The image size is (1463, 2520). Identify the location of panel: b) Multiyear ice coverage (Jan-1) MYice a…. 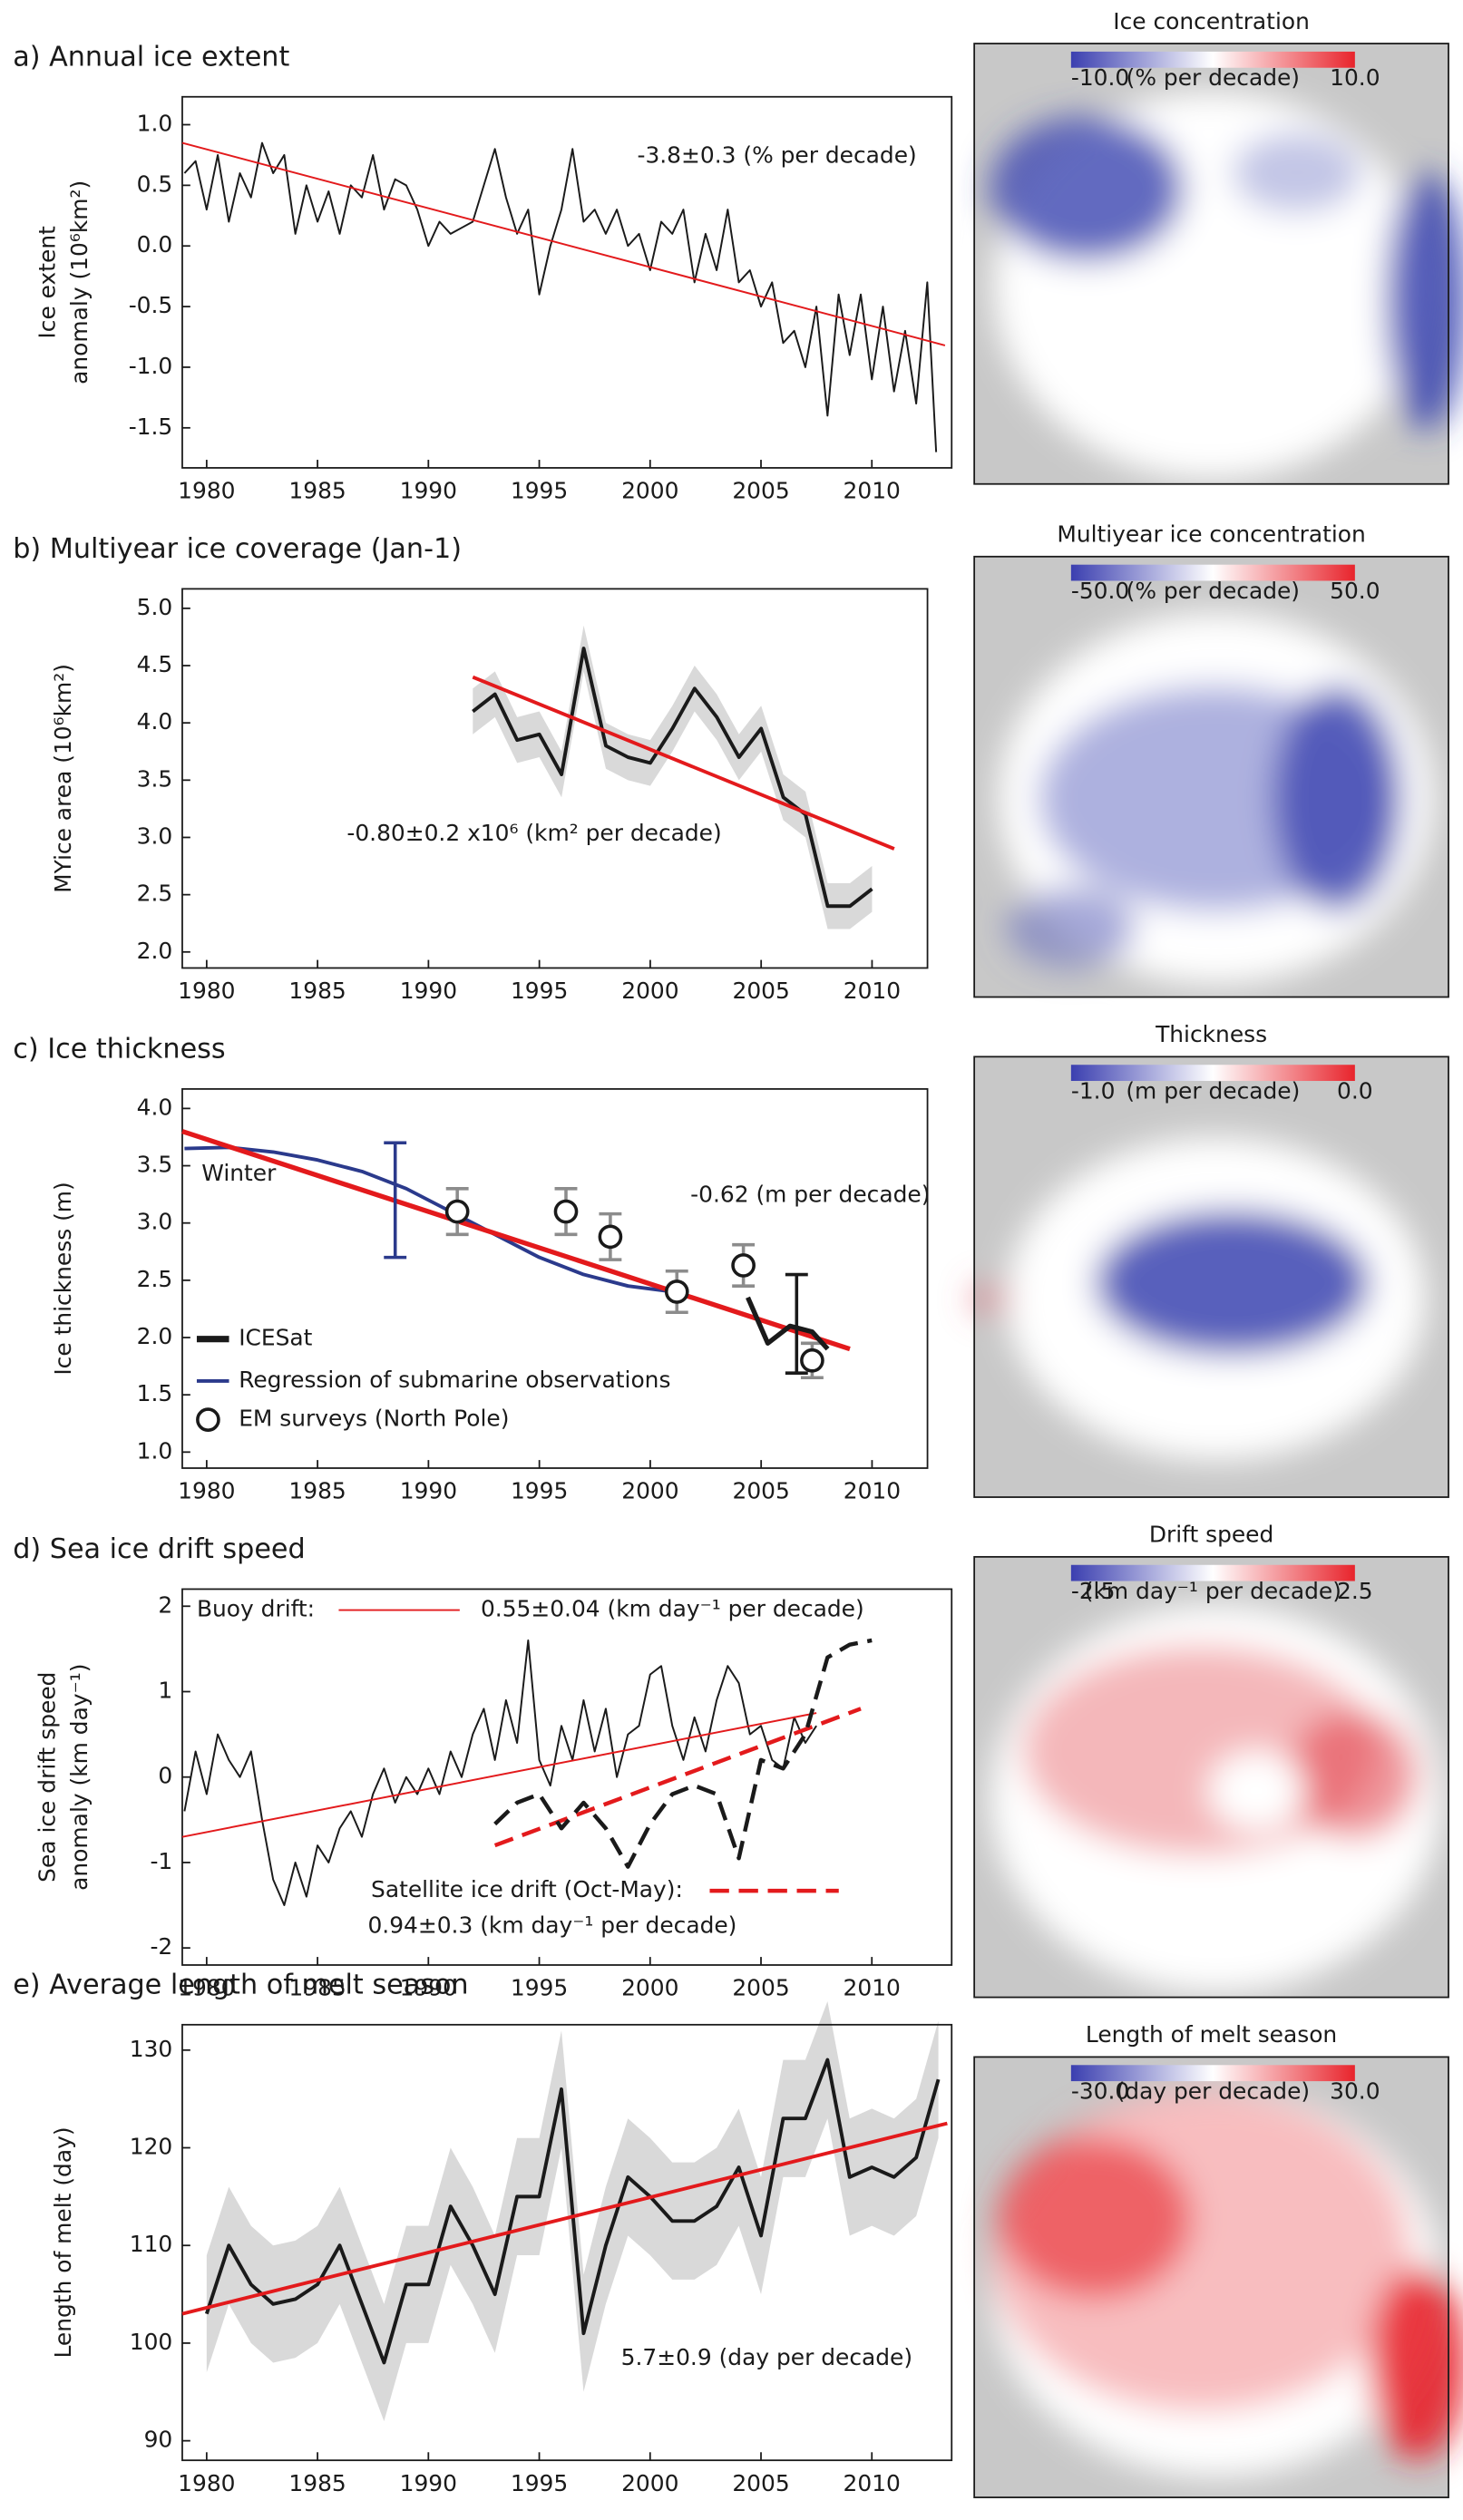
(471, 769).